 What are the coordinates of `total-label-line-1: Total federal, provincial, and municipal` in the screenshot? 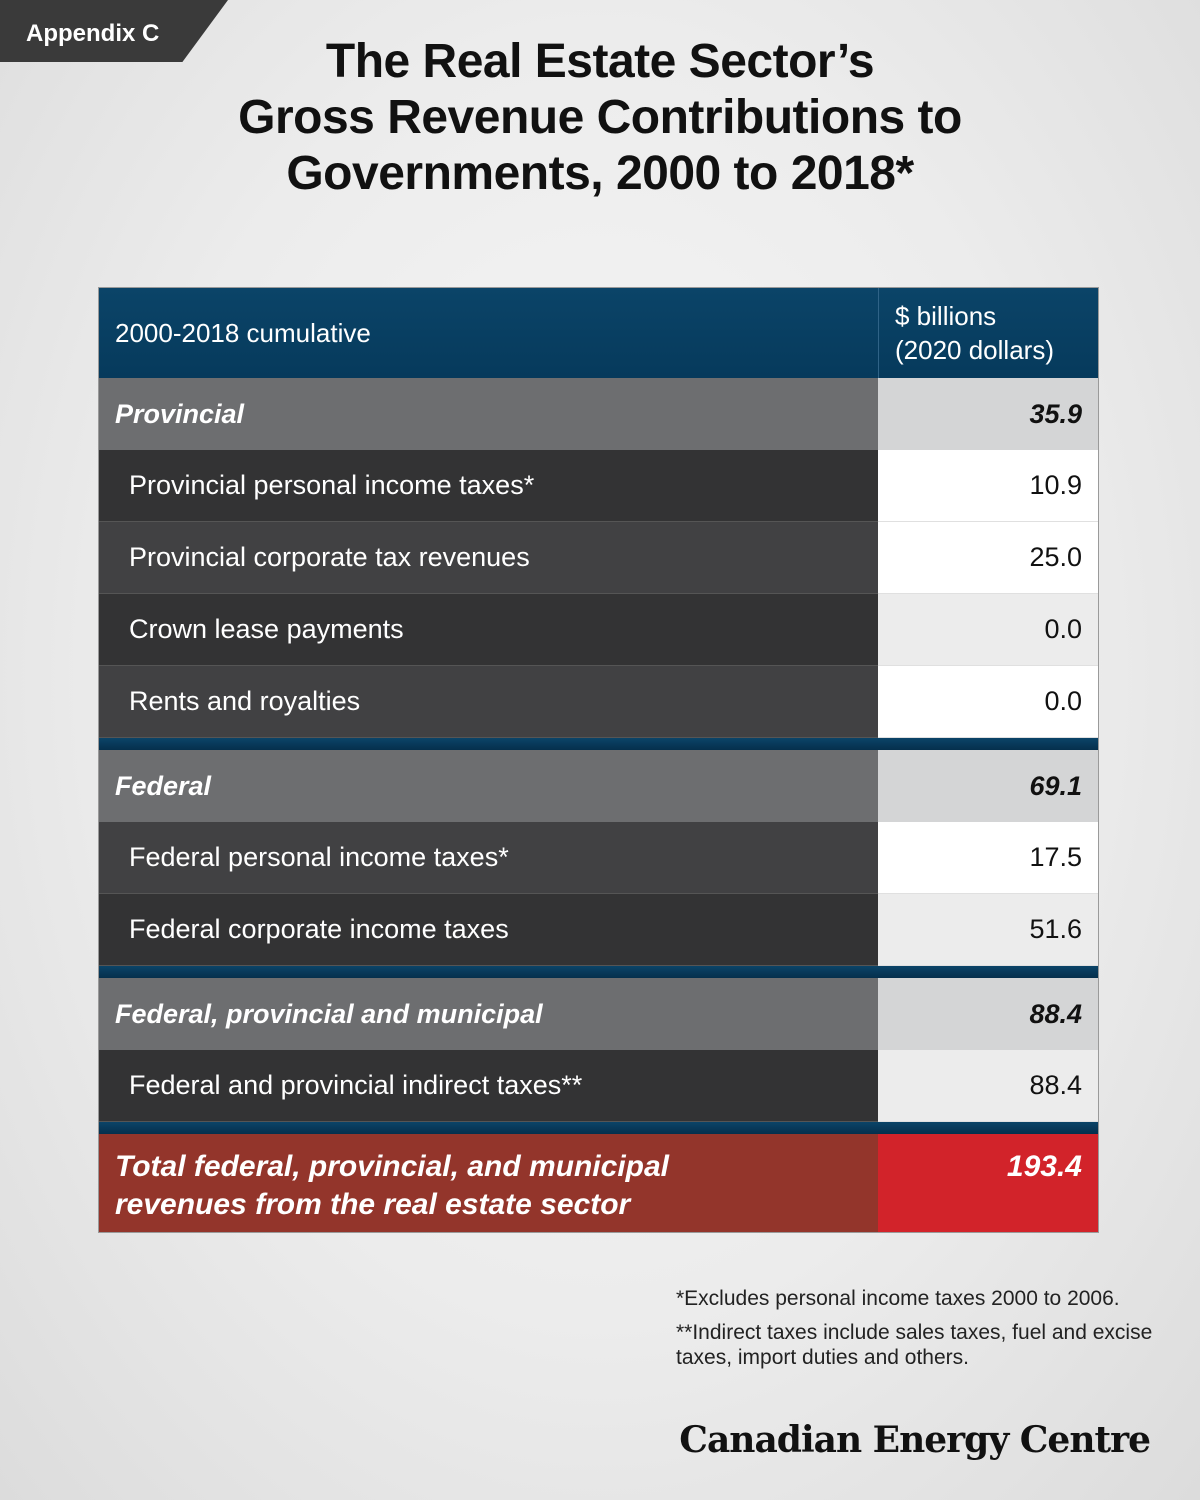 It's located at (392, 1166).